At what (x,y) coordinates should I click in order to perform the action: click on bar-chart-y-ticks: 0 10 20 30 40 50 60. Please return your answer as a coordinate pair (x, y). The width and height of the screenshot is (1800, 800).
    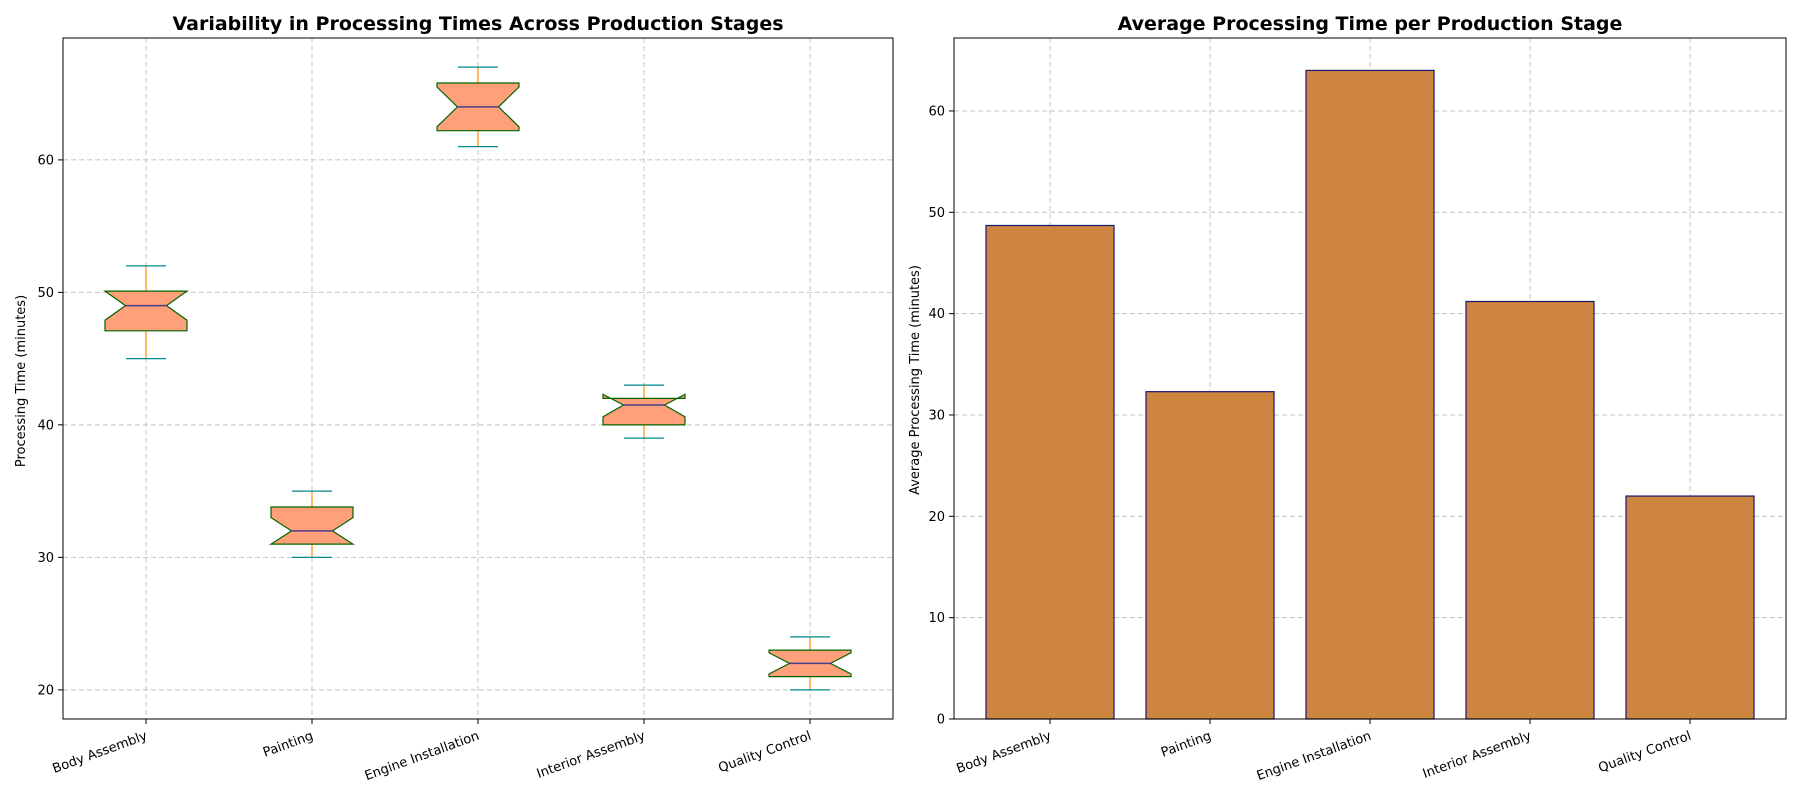
    Looking at the image, I should click on (941, 416).